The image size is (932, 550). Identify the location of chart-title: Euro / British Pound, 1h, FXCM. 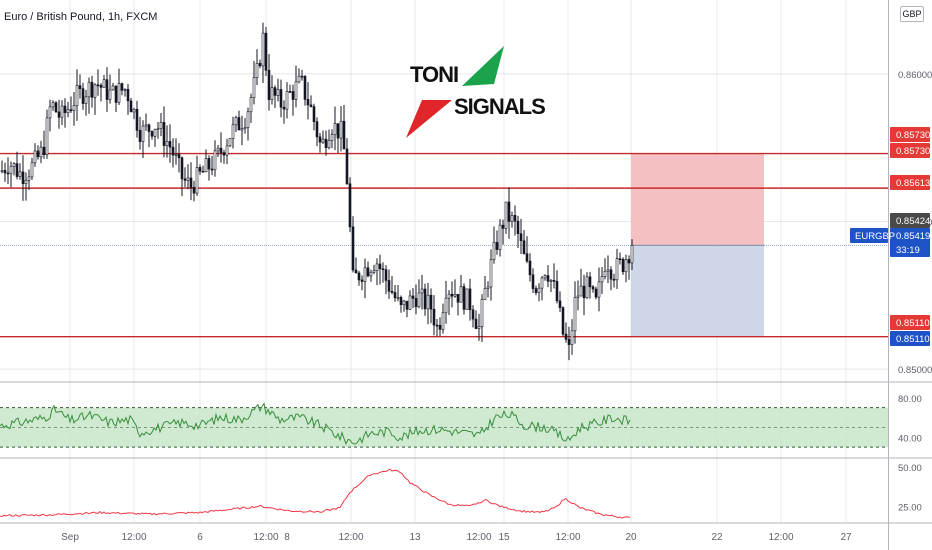
(81, 17).